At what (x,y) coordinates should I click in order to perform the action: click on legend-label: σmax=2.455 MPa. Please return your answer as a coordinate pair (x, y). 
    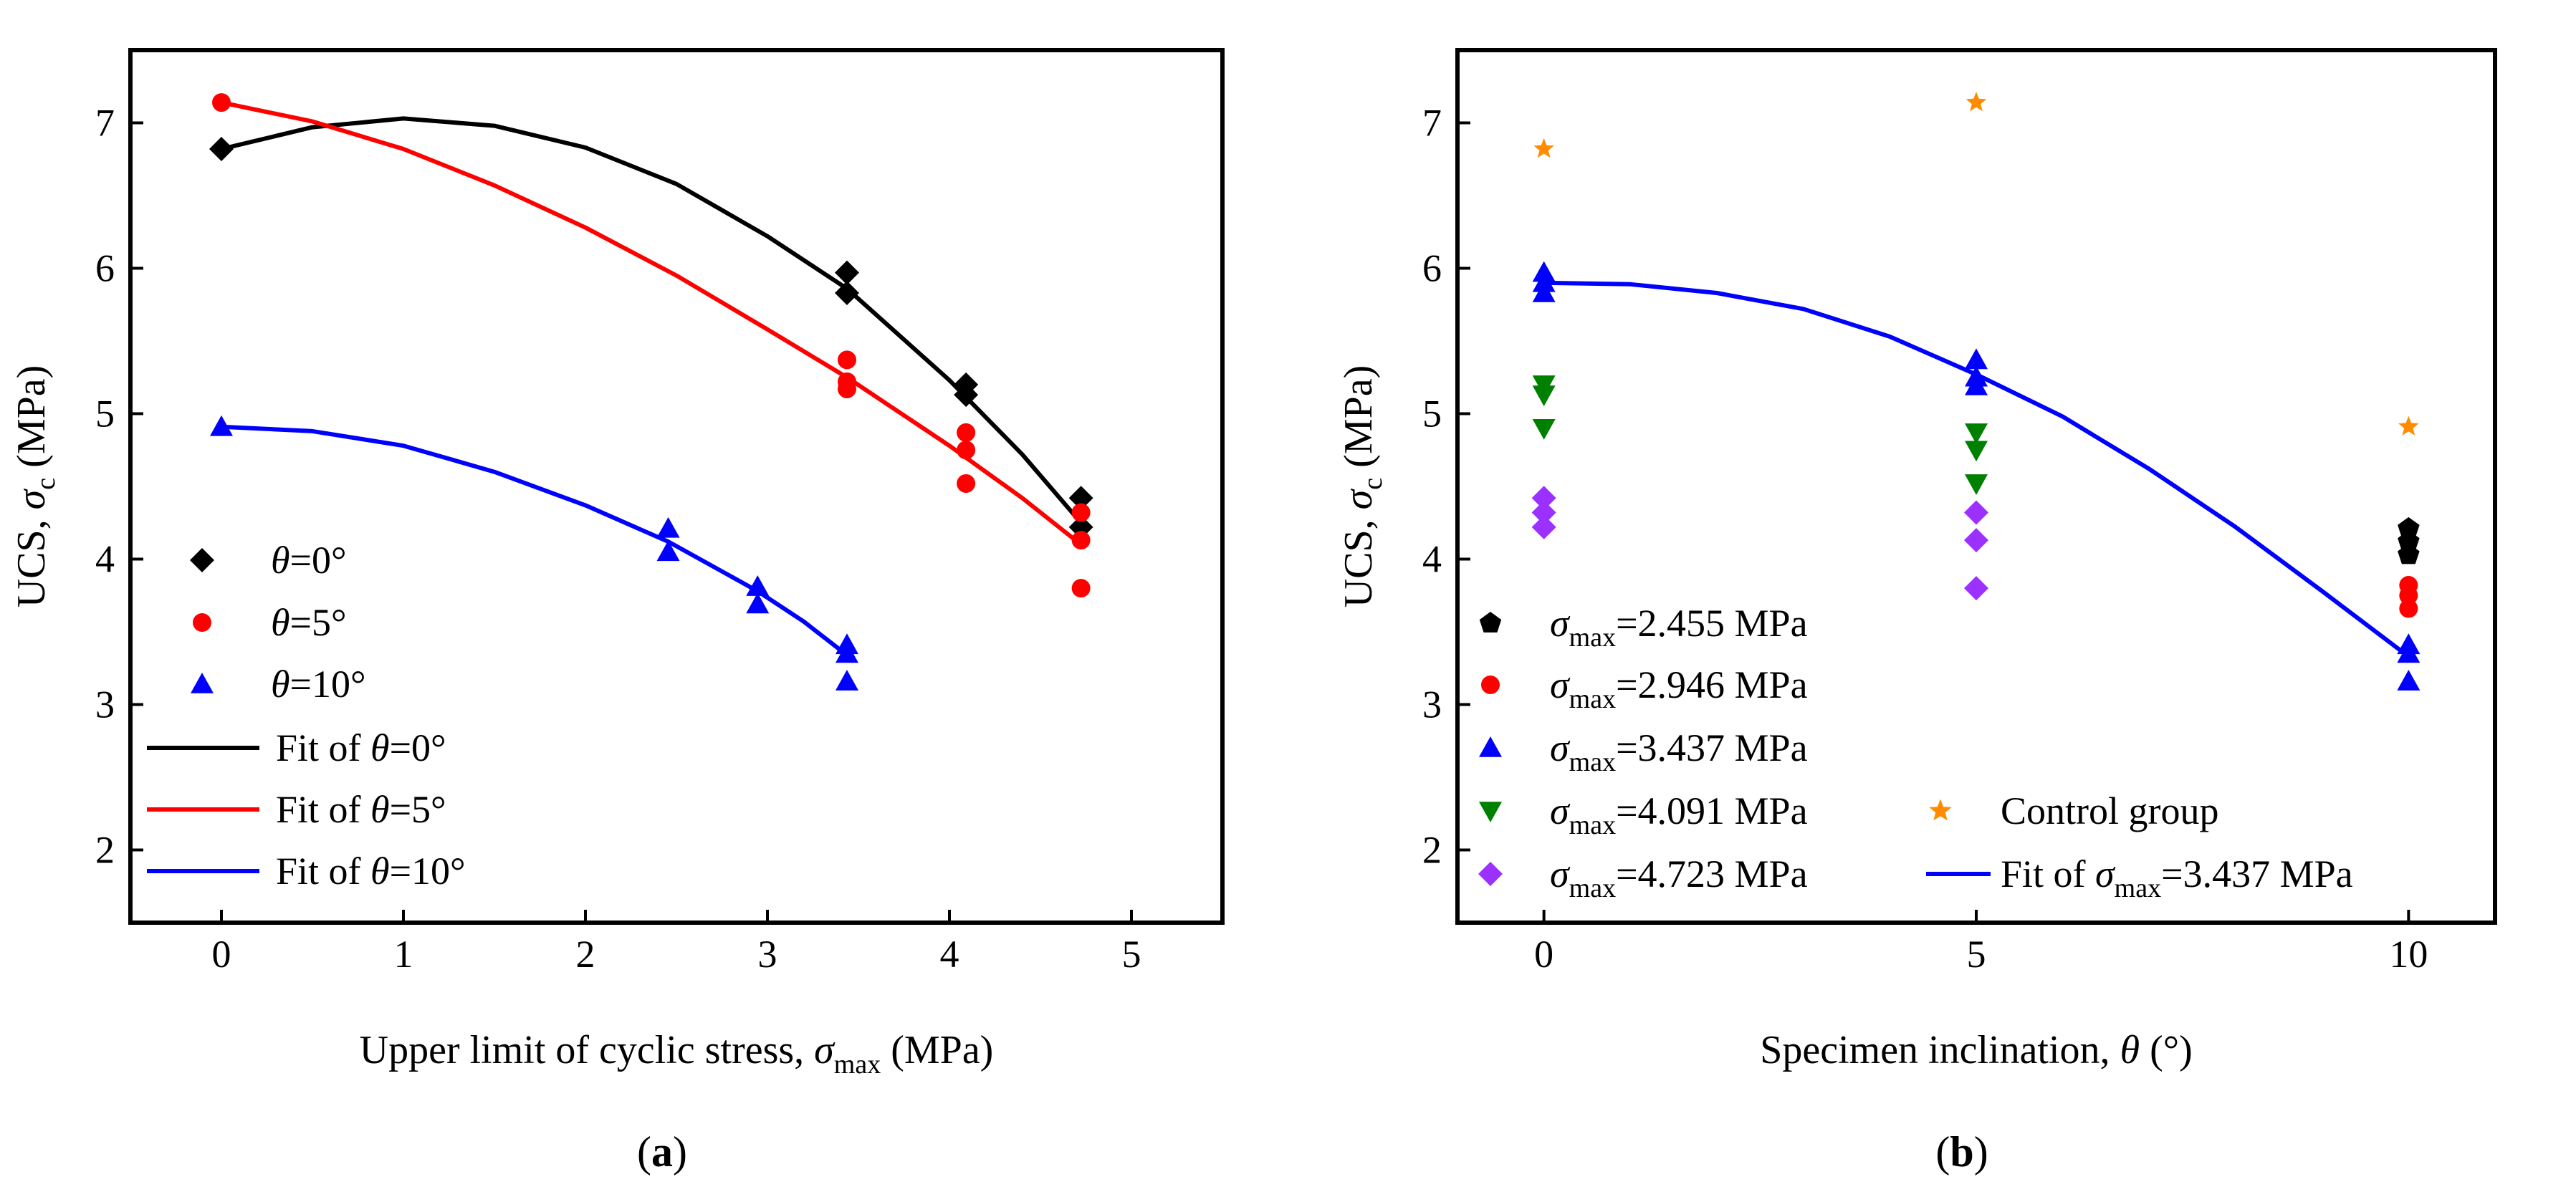
    Looking at the image, I should click on (1679, 627).